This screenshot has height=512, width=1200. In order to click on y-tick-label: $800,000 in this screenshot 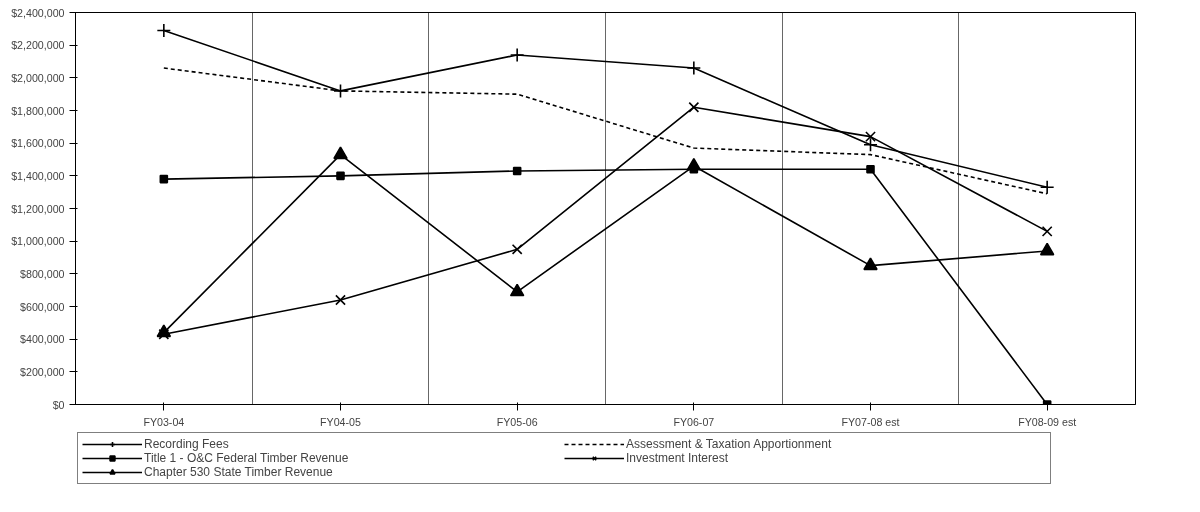, I will do `click(42, 273)`.